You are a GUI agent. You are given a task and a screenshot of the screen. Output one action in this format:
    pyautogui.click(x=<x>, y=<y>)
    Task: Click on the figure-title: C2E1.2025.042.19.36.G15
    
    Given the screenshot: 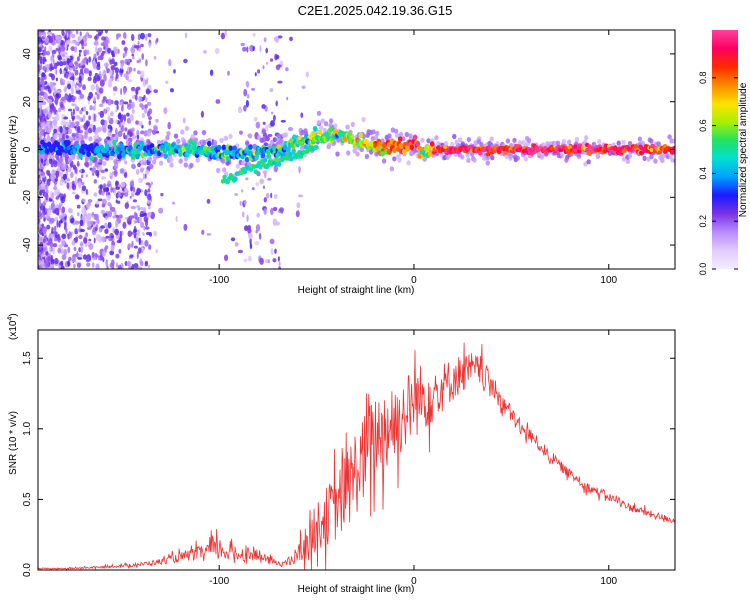 What is the action you would take?
    pyautogui.click(x=375, y=10)
    